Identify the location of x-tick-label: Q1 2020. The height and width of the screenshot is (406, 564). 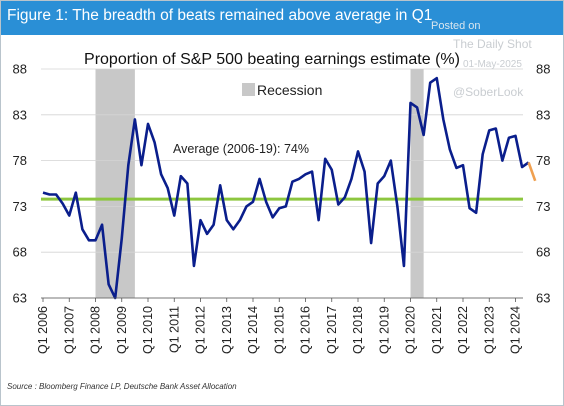
(411, 330).